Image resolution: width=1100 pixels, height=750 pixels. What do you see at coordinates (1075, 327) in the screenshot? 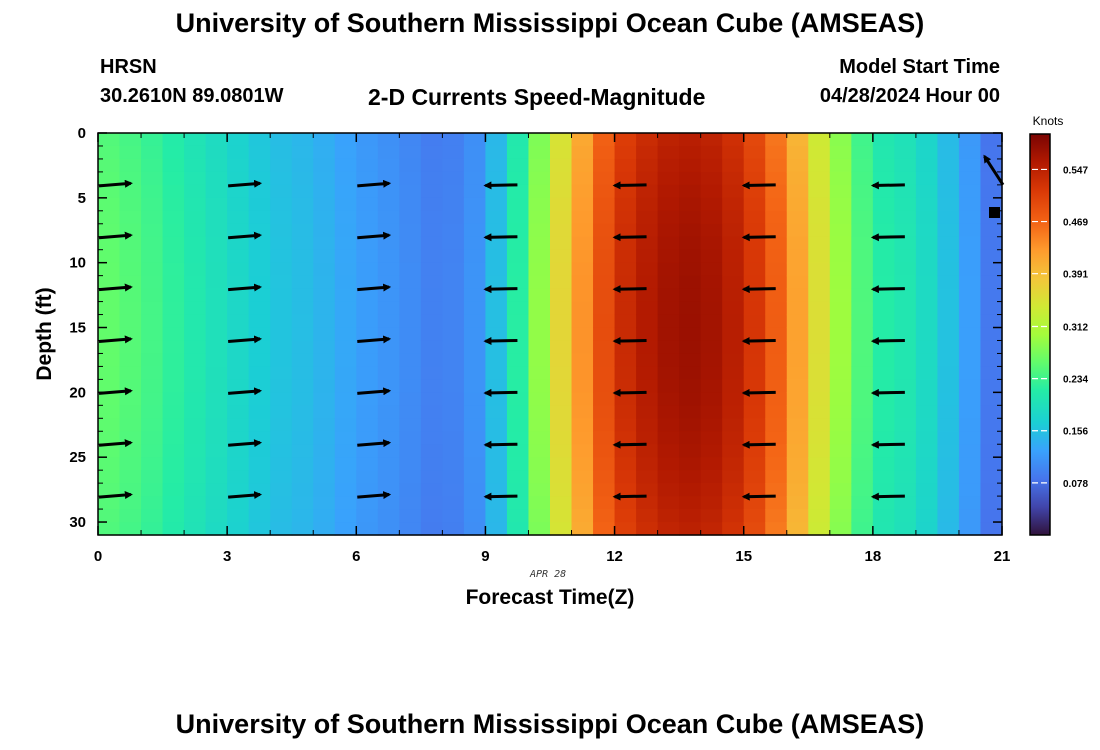
I see `colorbar-tick-label: 0.312` at bounding box center [1075, 327].